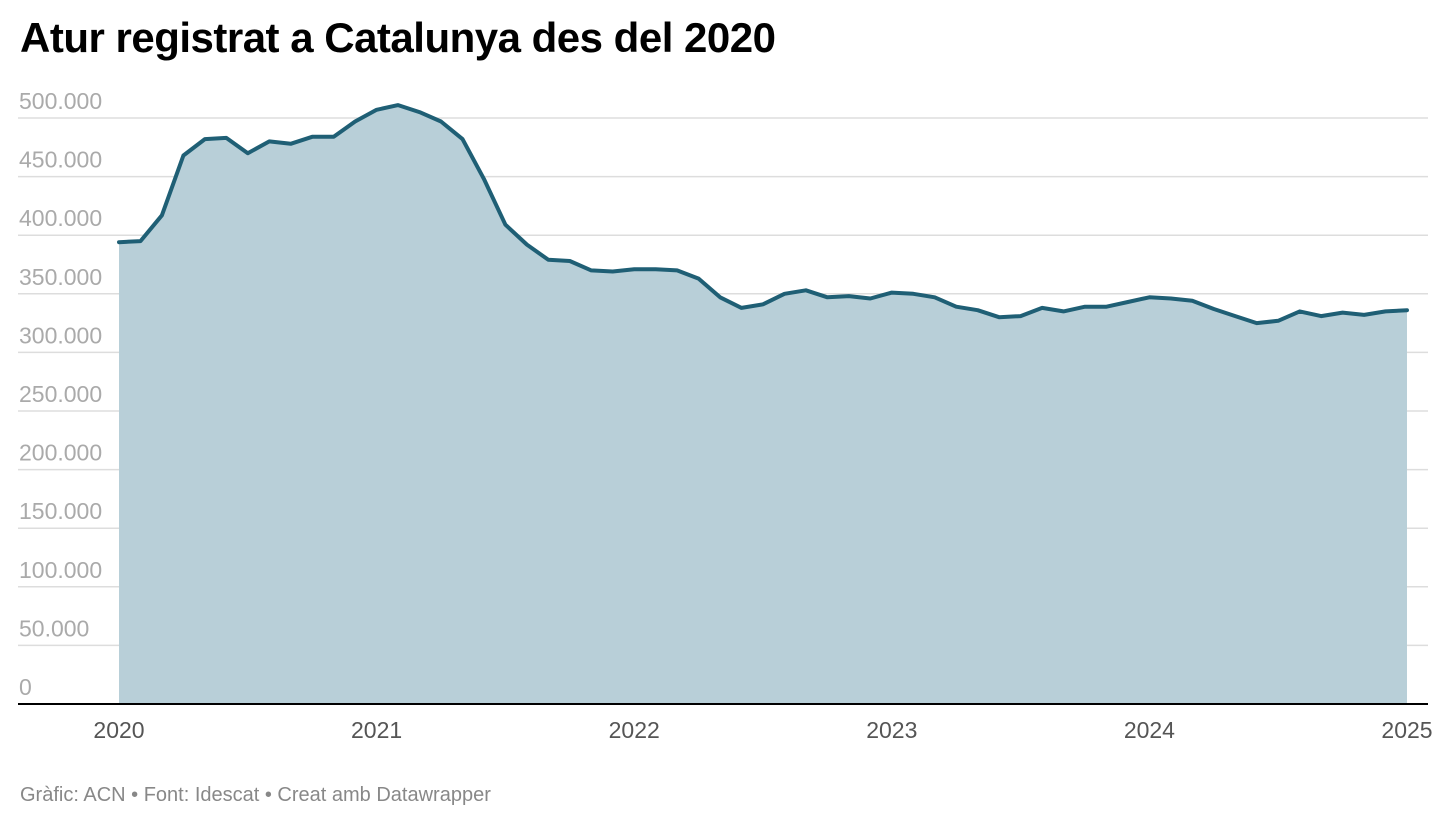 This screenshot has height=830, width=1455. I want to click on x-axis-ticks: 2020 2021 2022 2023 2024 2025, so click(762, 730).